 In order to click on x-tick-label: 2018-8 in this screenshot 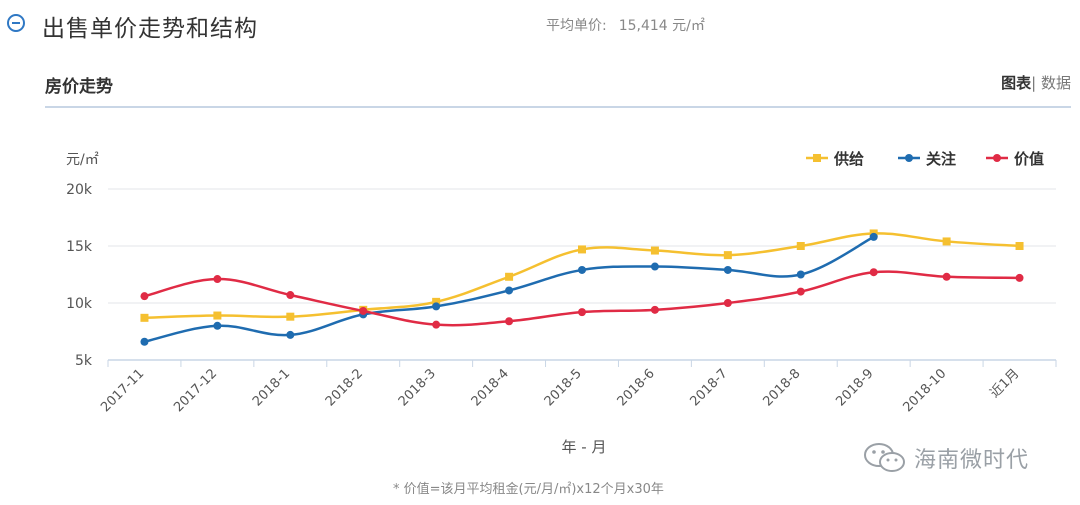, I will do `click(781, 387)`.